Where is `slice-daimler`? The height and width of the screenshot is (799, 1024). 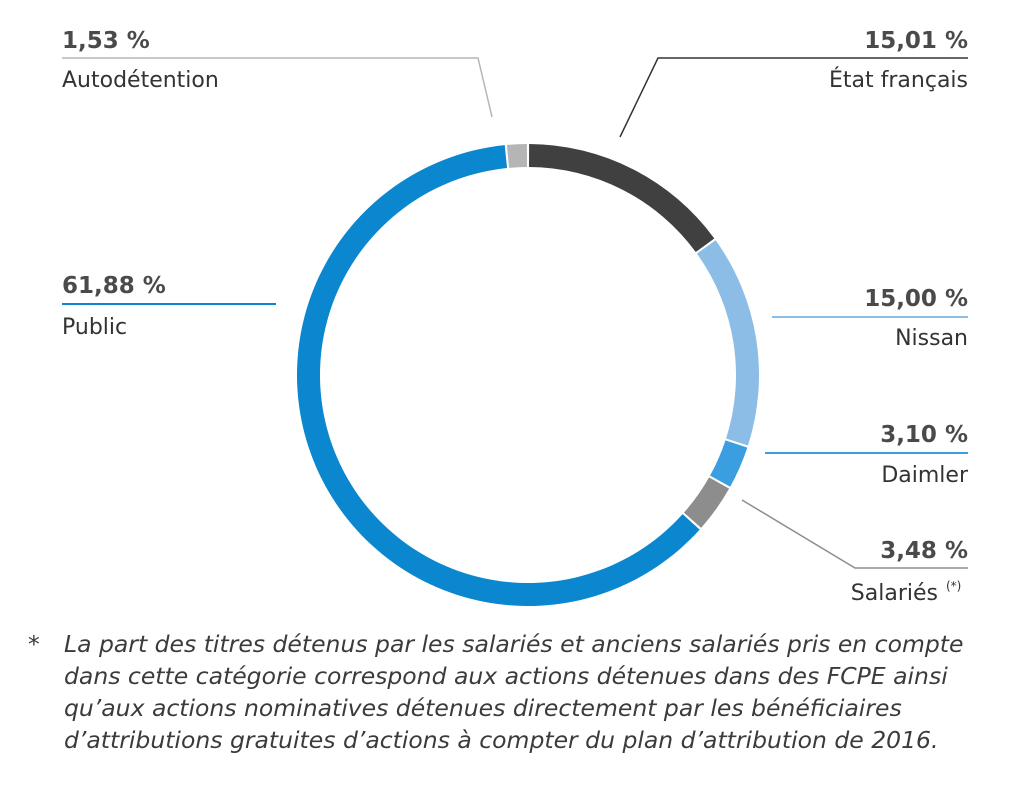 slice-daimler is located at coordinates (729, 463).